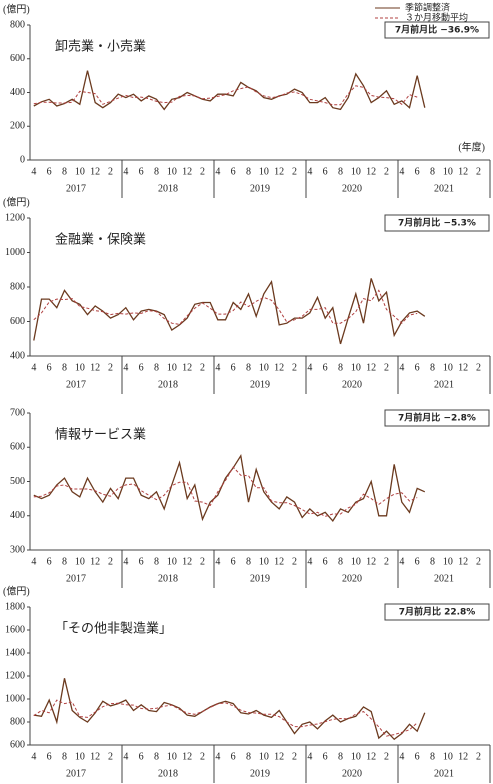 The height and width of the screenshot is (784, 493). I want to click on annotation: 7月前月比 −2.8%, so click(437, 418).